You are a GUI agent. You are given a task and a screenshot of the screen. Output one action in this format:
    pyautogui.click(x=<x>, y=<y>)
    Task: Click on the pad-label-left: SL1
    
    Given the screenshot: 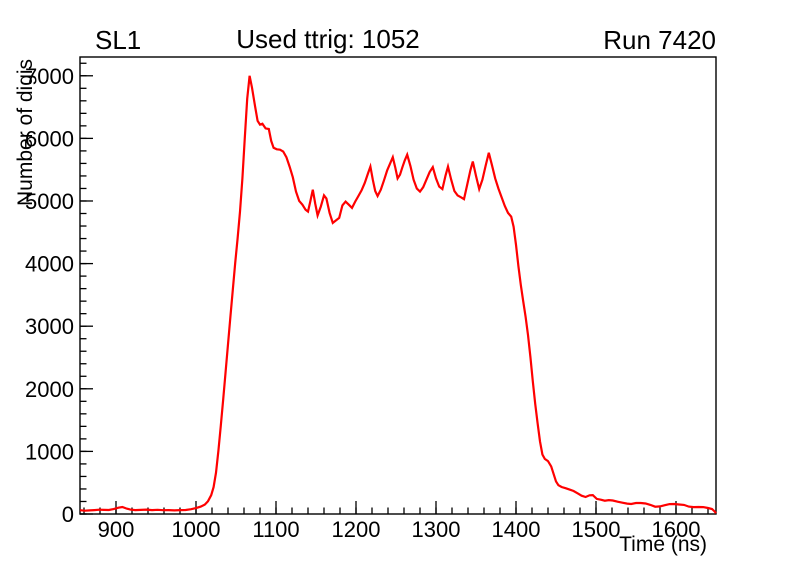 What is the action you would take?
    pyautogui.click(x=118, y=40)
    